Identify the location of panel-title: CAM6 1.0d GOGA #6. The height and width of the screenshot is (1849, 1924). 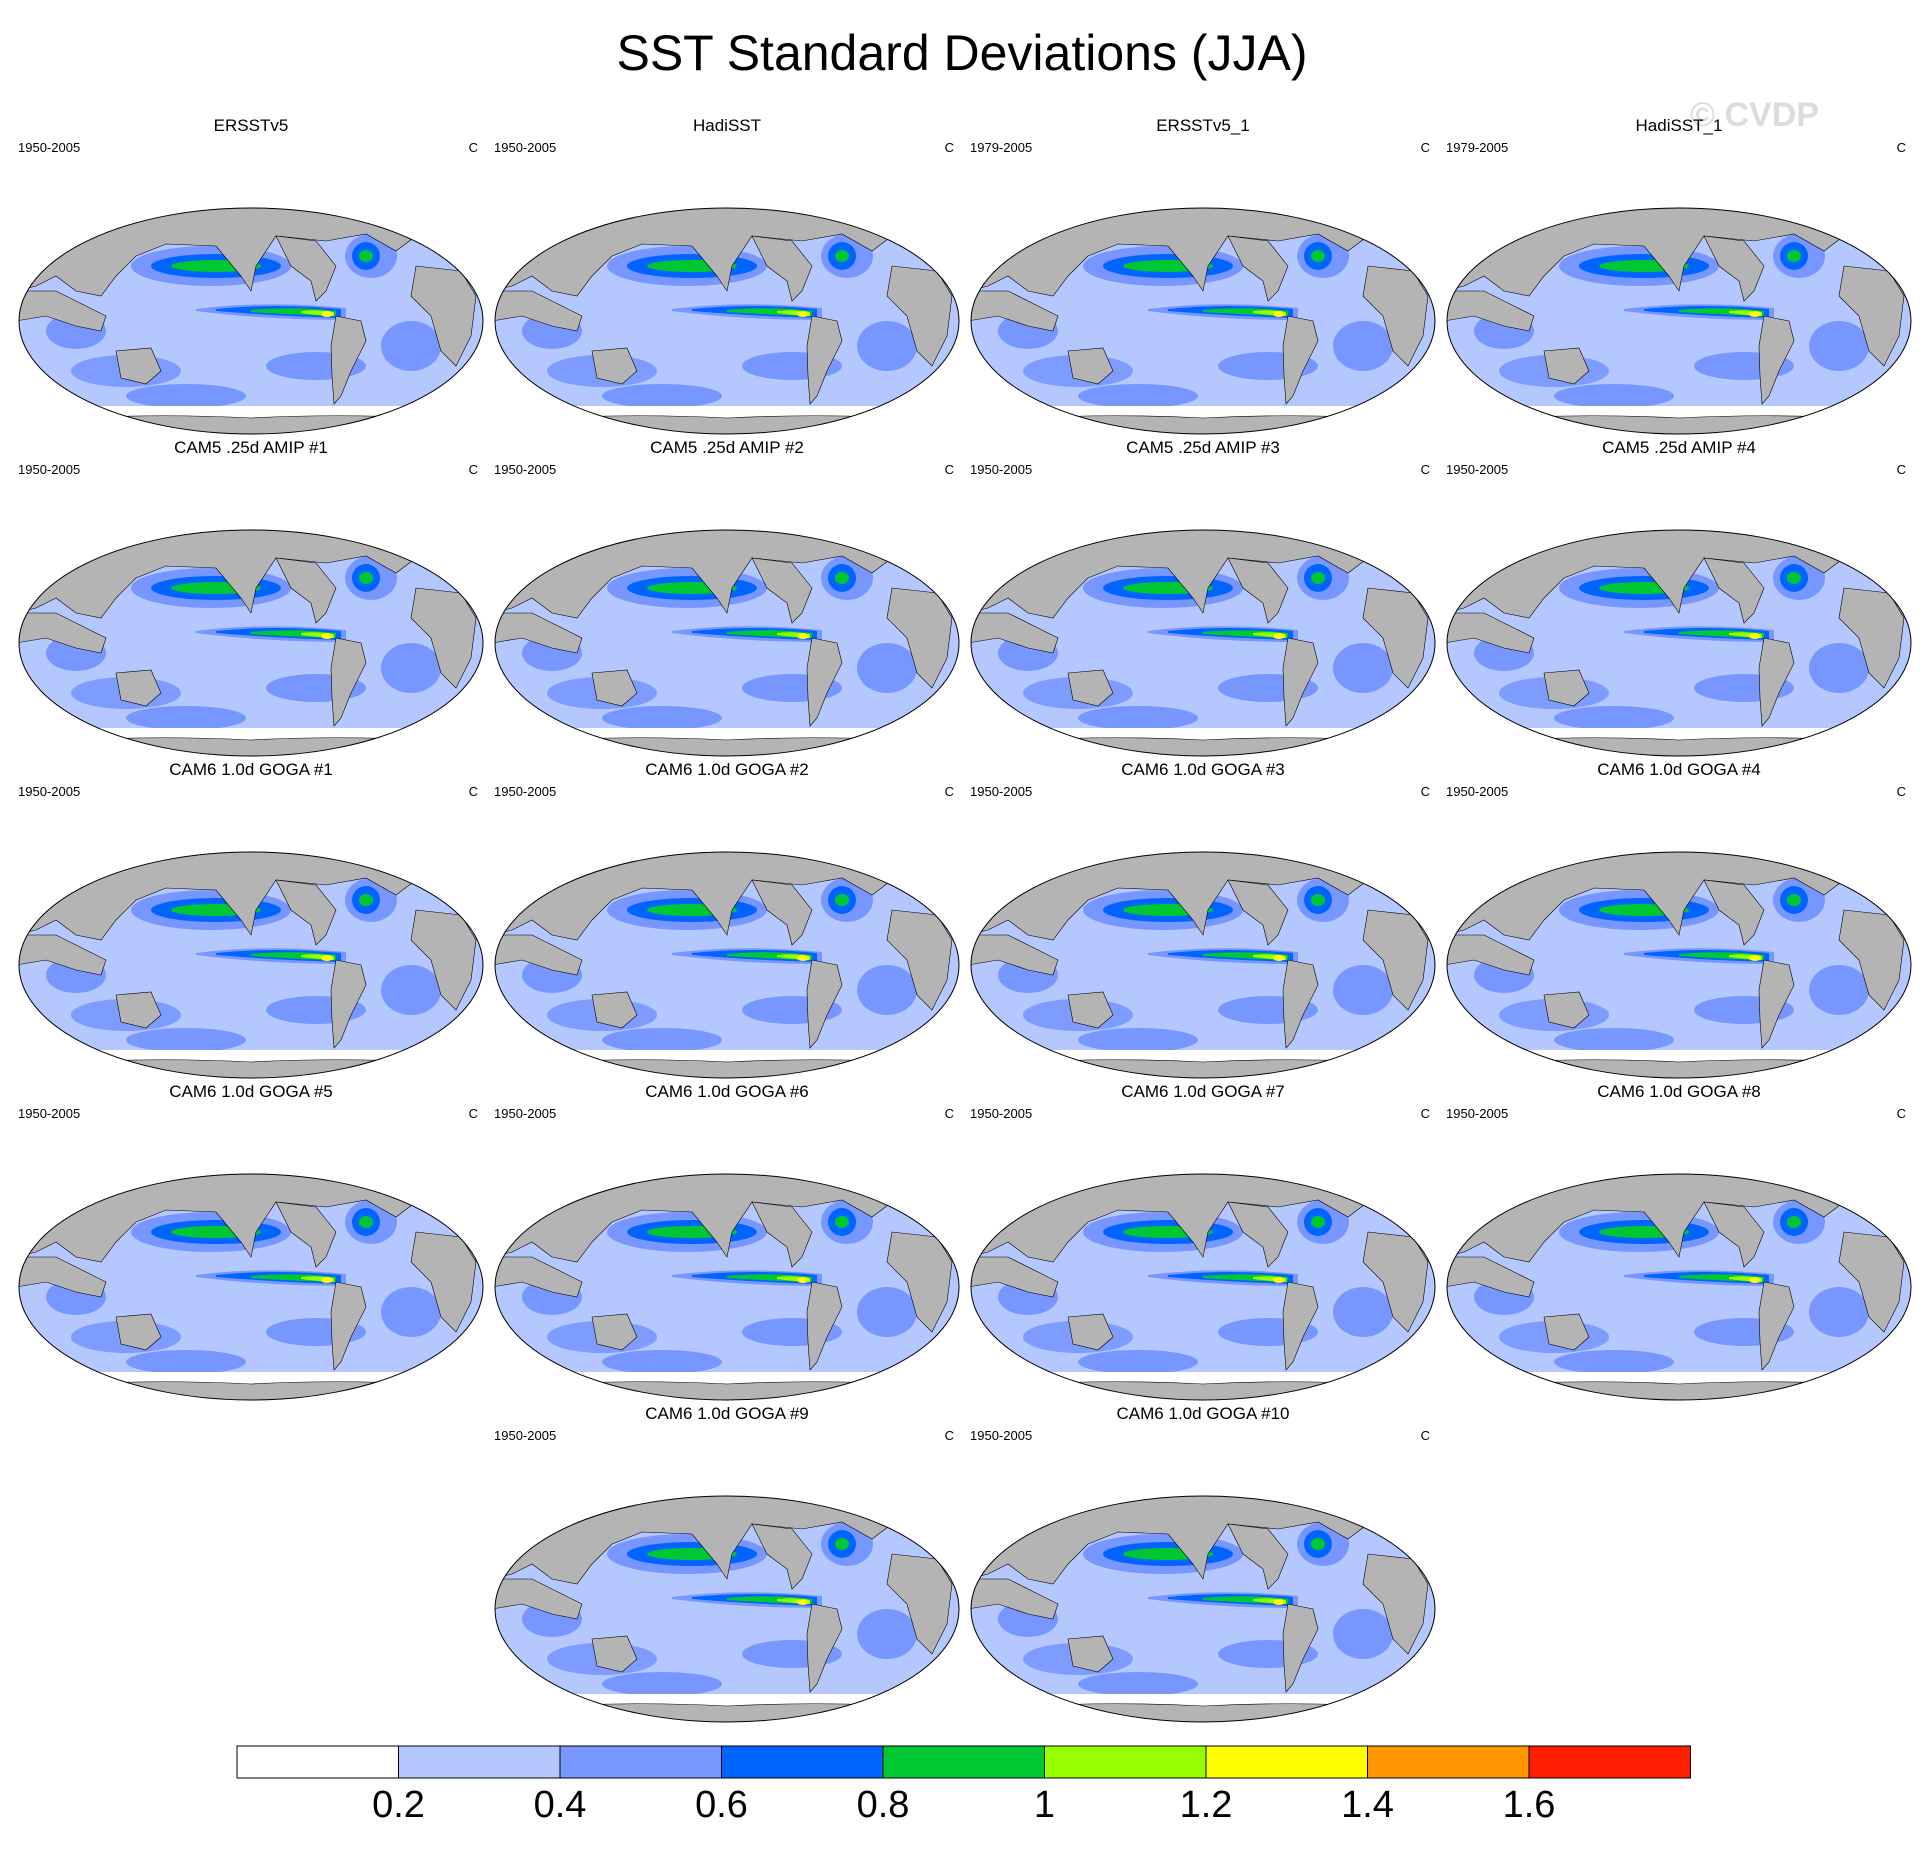
(727, 1091).